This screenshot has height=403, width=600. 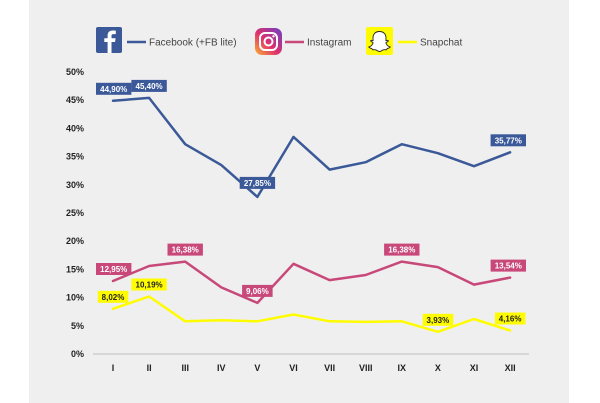 What do you see at coordinates (329, 368) in the screenshot?
I see `x-tick-label: VII` at bounding box center [329, 368].